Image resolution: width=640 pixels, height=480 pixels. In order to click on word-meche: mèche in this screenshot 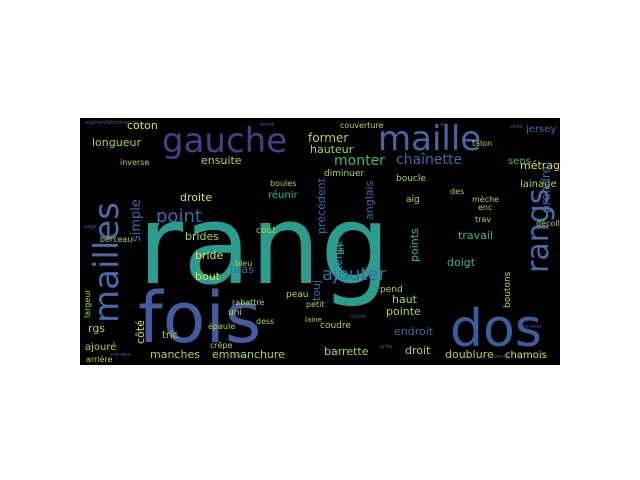, I will do `click(485, 199)`.